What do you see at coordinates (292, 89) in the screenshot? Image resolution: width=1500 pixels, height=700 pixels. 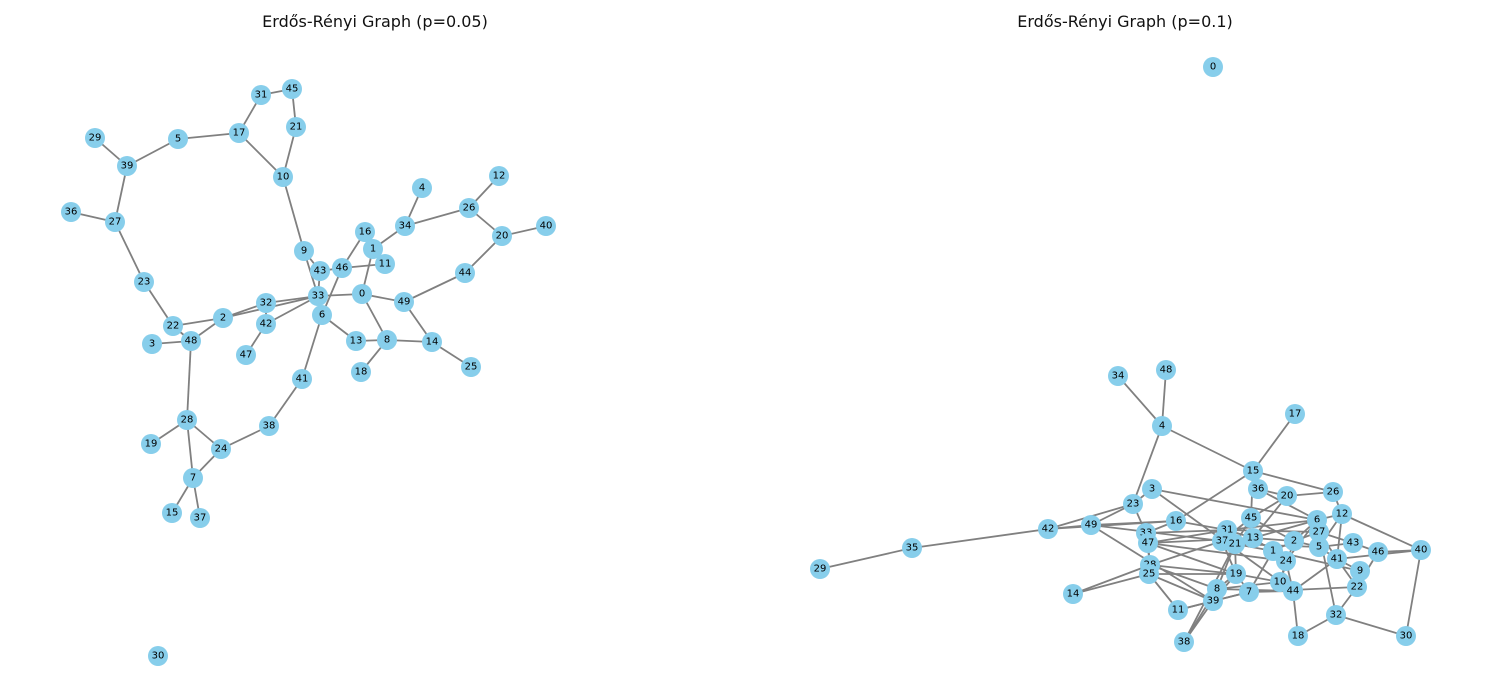 I see `node-45: 45` at bounding box center [292, 89].